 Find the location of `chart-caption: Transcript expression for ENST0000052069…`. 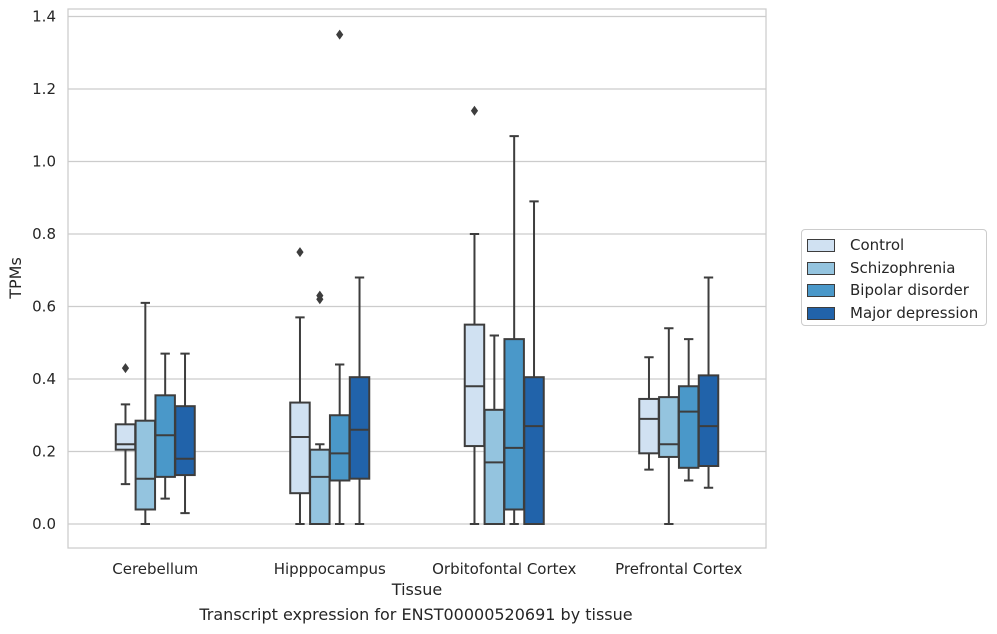

chart-caption: Transcript expression for ENST0000052069… is located at coordinates (416, 614).